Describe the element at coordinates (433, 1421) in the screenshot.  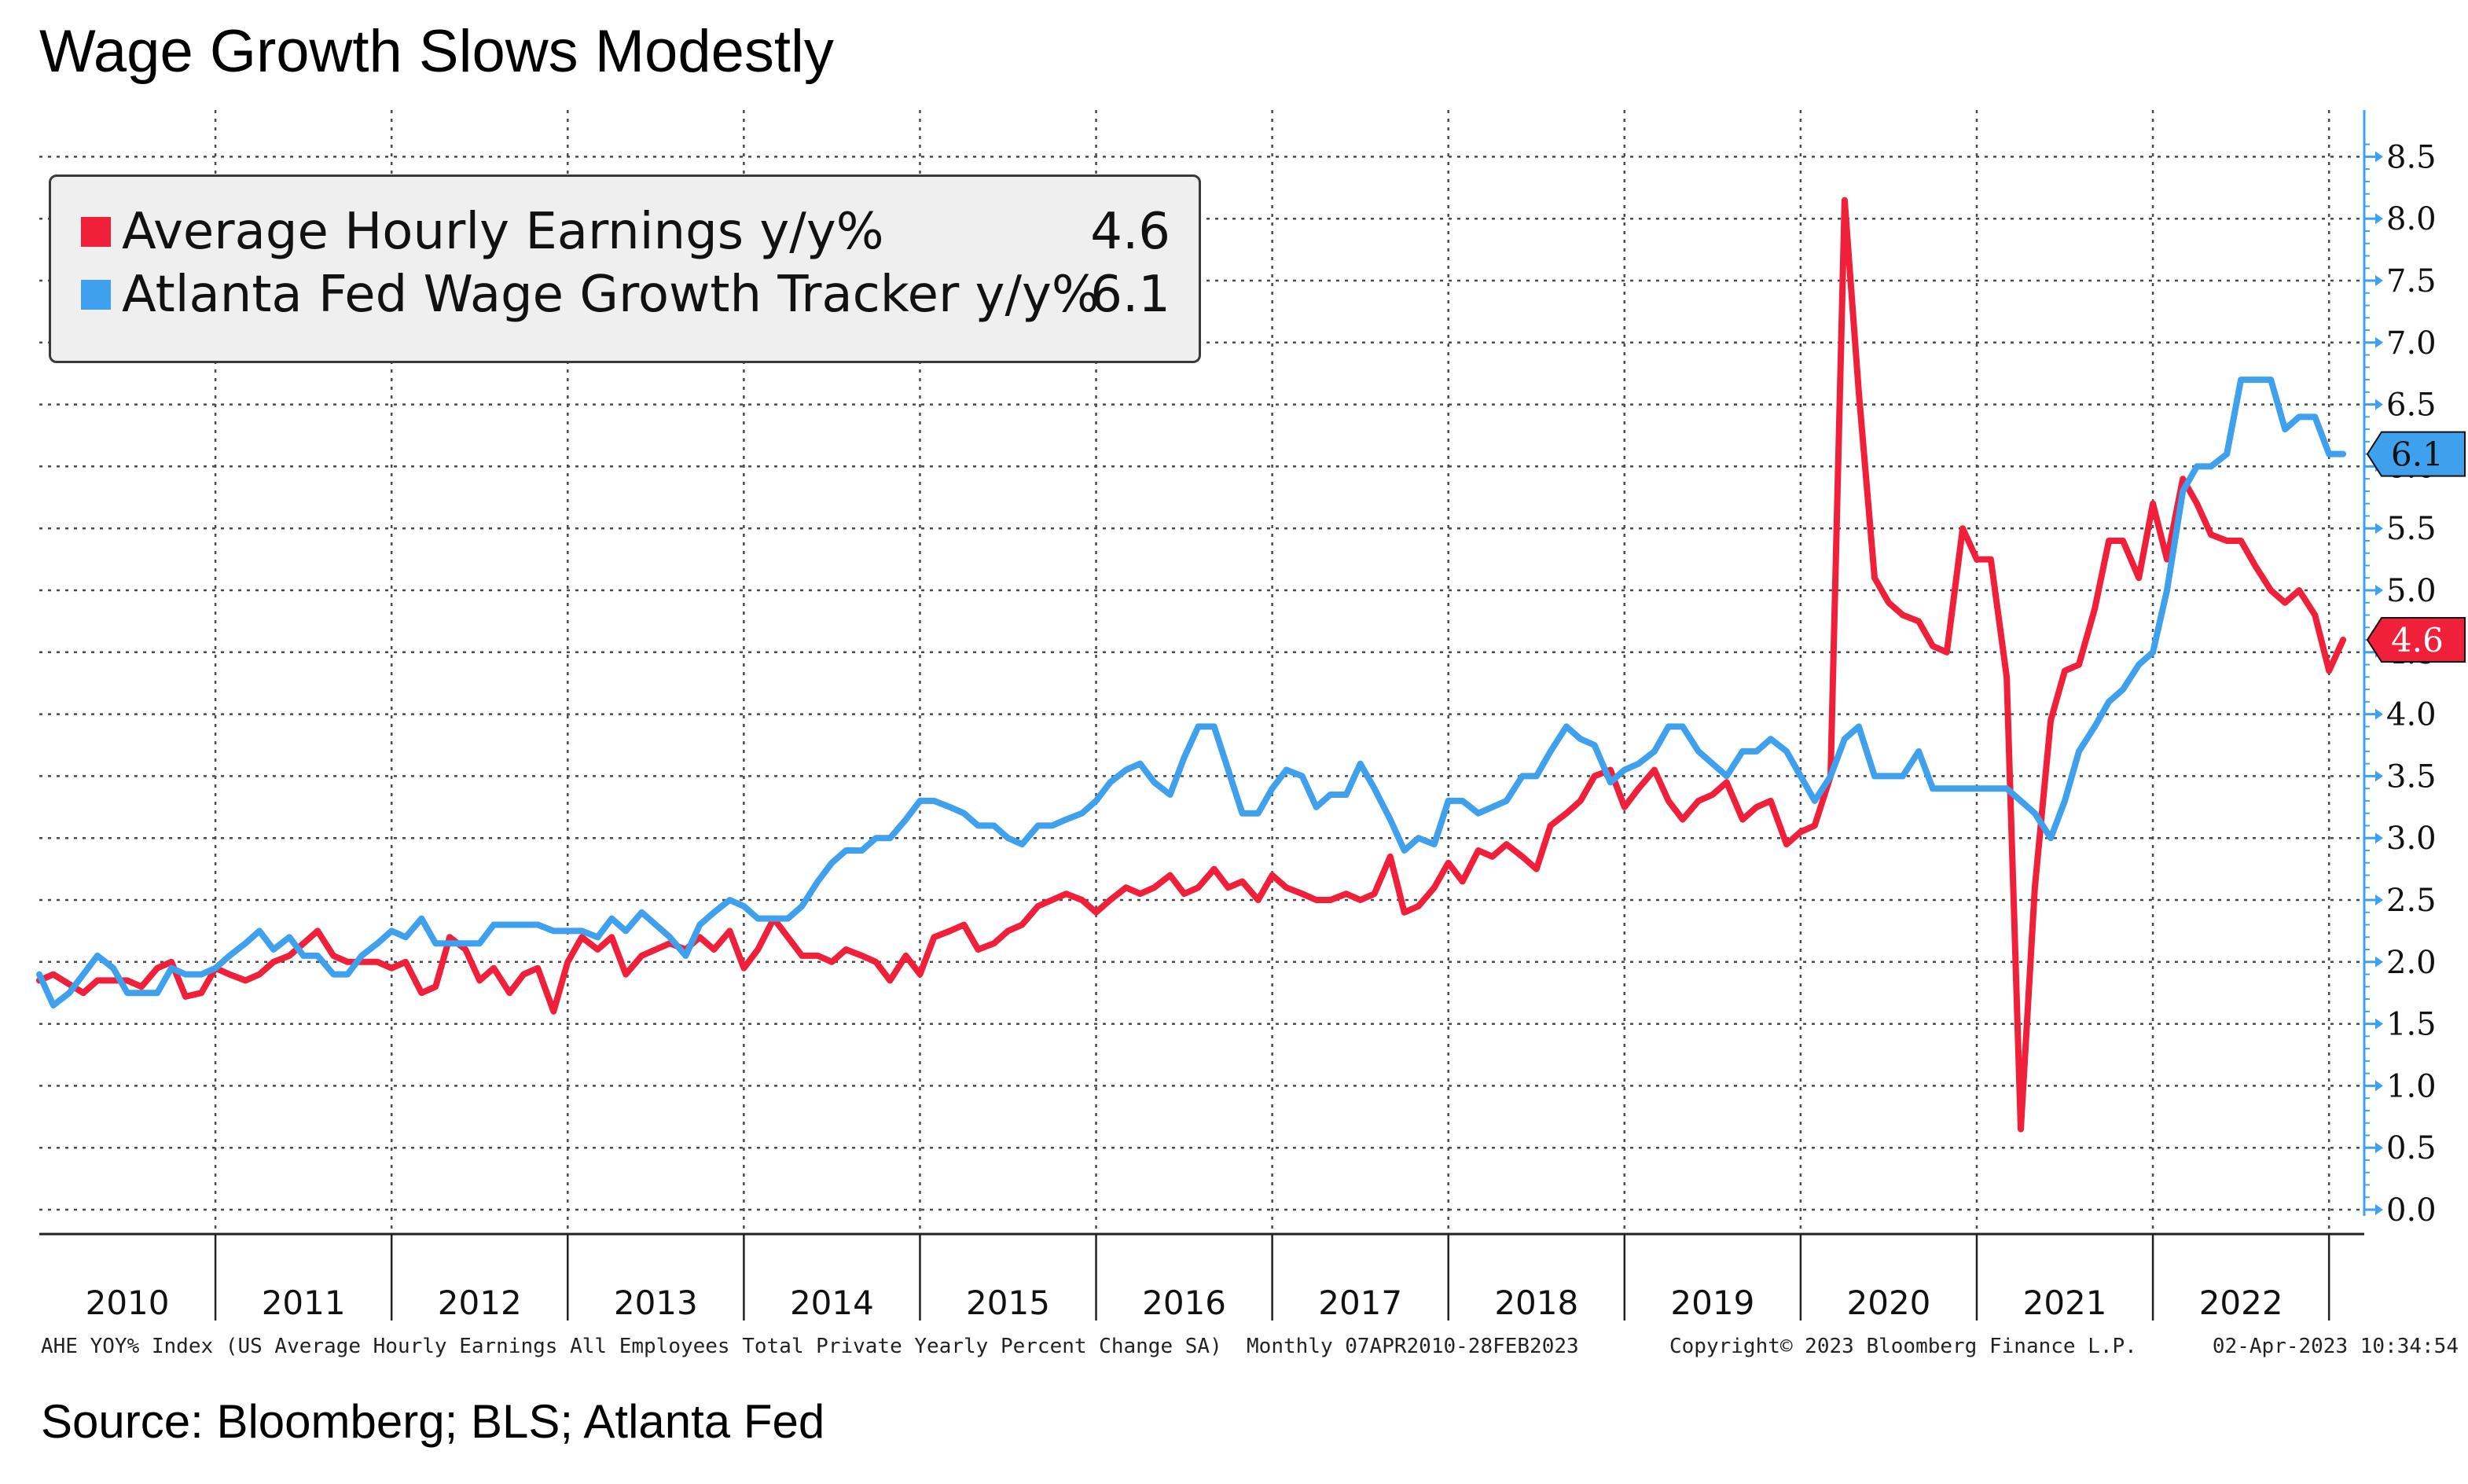
I see `source-note: Source: Bloomberg; BLS; Atlanta Fed` at that location.